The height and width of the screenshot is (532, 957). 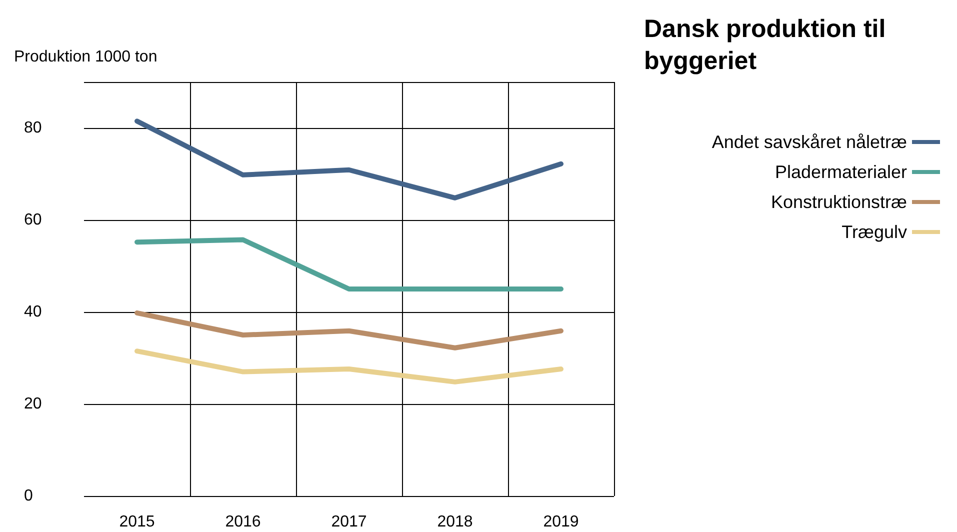 I want to click on y-tick-label: 0, so click(x=28, y=496).